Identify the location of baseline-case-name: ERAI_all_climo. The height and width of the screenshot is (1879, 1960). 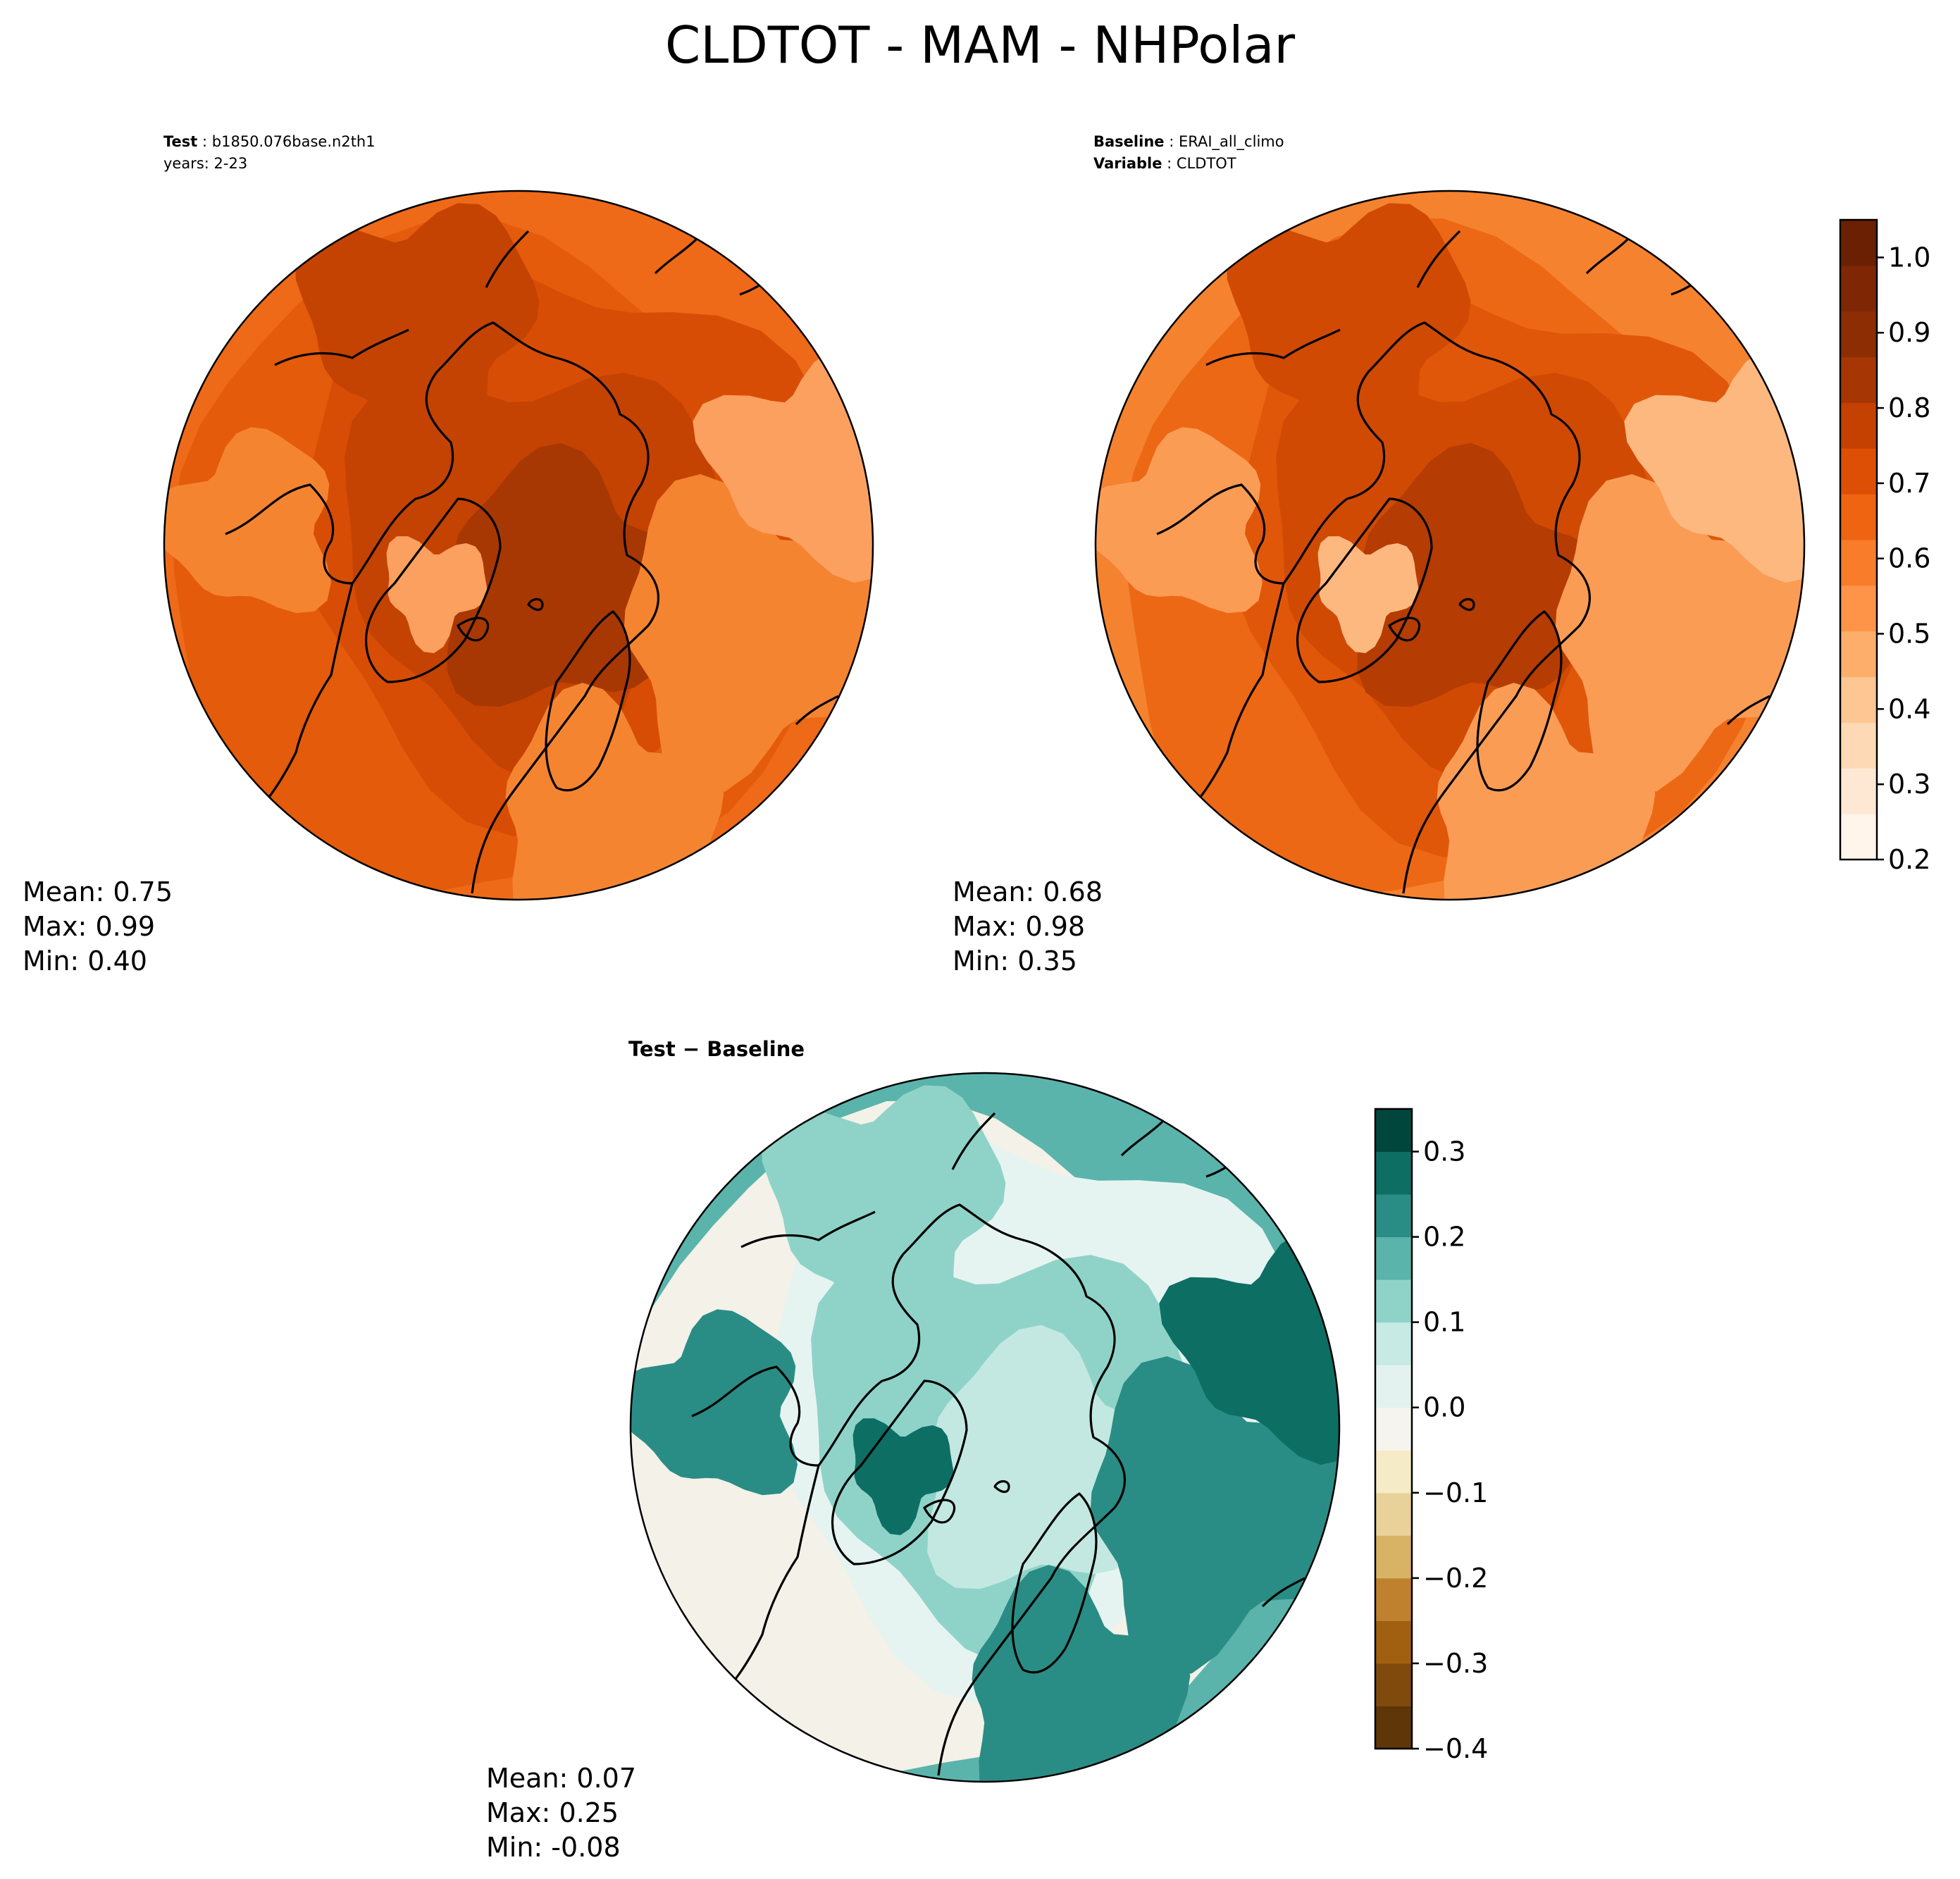
(1231, 141).